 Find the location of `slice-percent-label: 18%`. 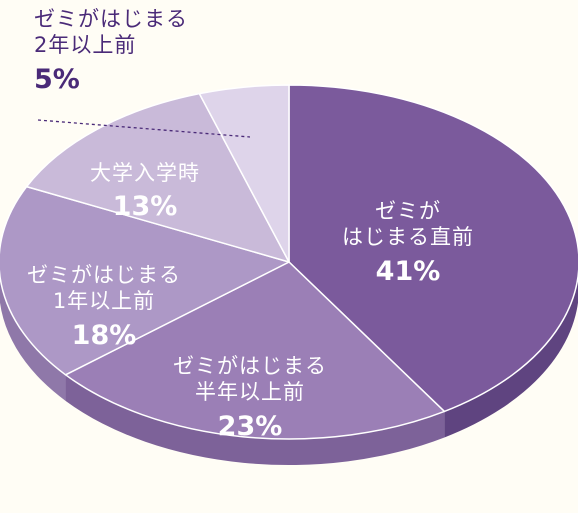

slice-percent-label: 18% is located at coordinates (104, 335).